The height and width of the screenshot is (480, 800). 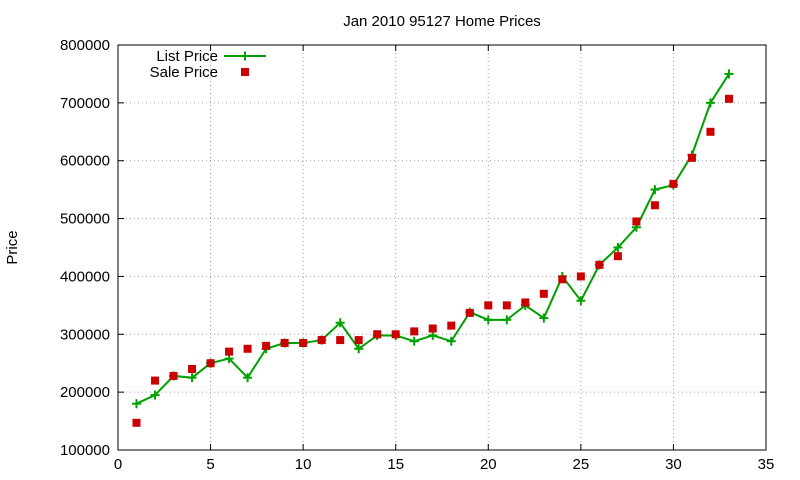 What do you see at coordinates (488, 464) in the screenshot?
I see `x-tick-label: 20` at bounding box center [488, 464].